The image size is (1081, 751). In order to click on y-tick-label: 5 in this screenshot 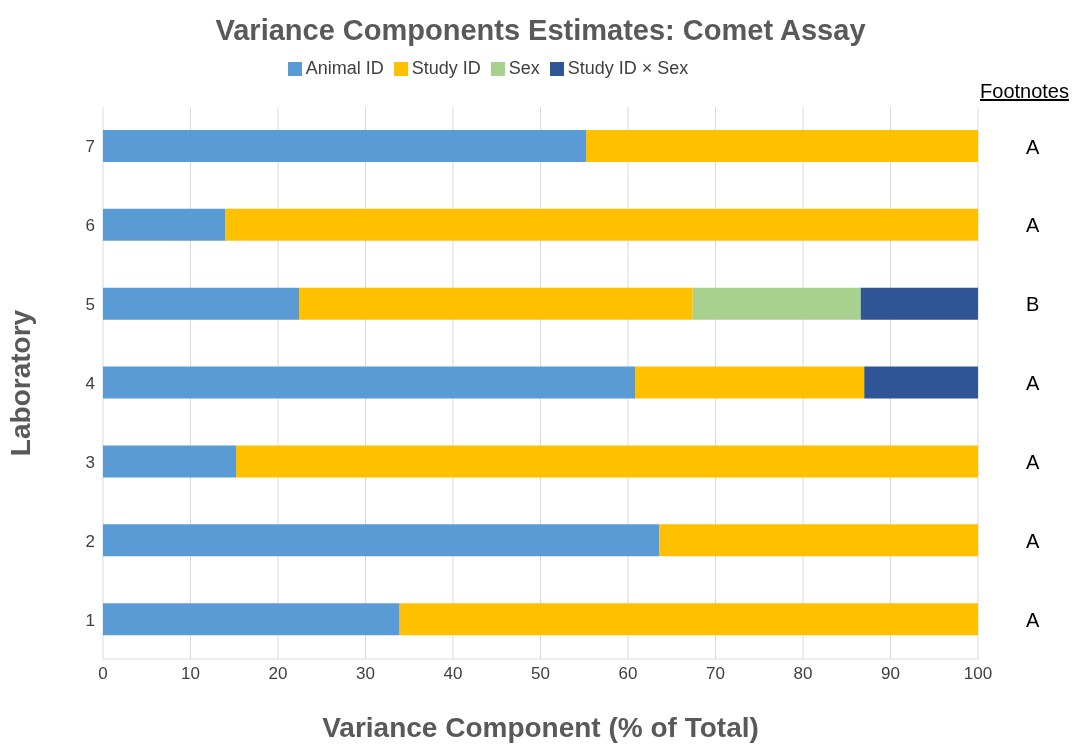, I will do `click(90, 305)`.